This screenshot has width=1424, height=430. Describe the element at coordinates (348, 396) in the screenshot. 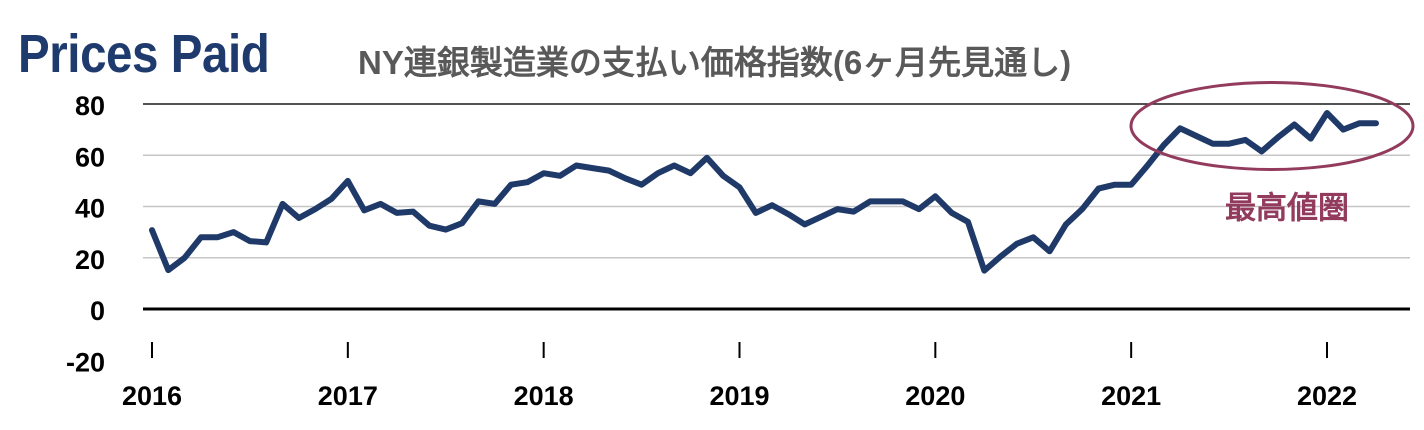

I see `x-tick-label: 2017` at that location.